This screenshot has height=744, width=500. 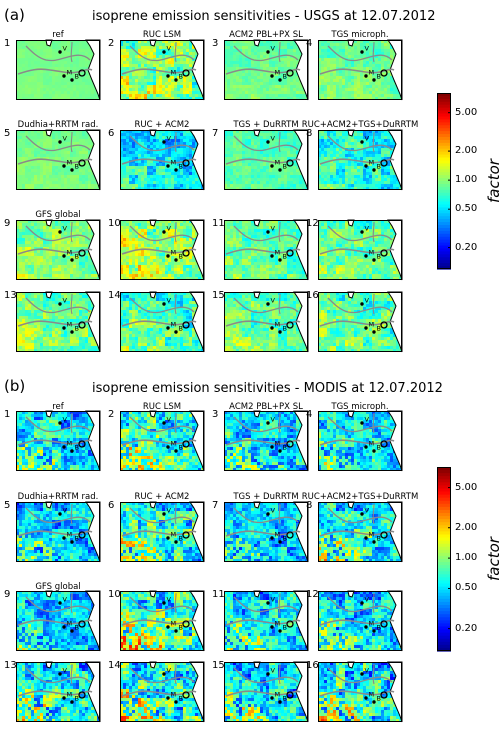 What do you see at coordinates (7, 133) in the screenshot?
I see `panel-number: 5` at bounding box center [7, 133].